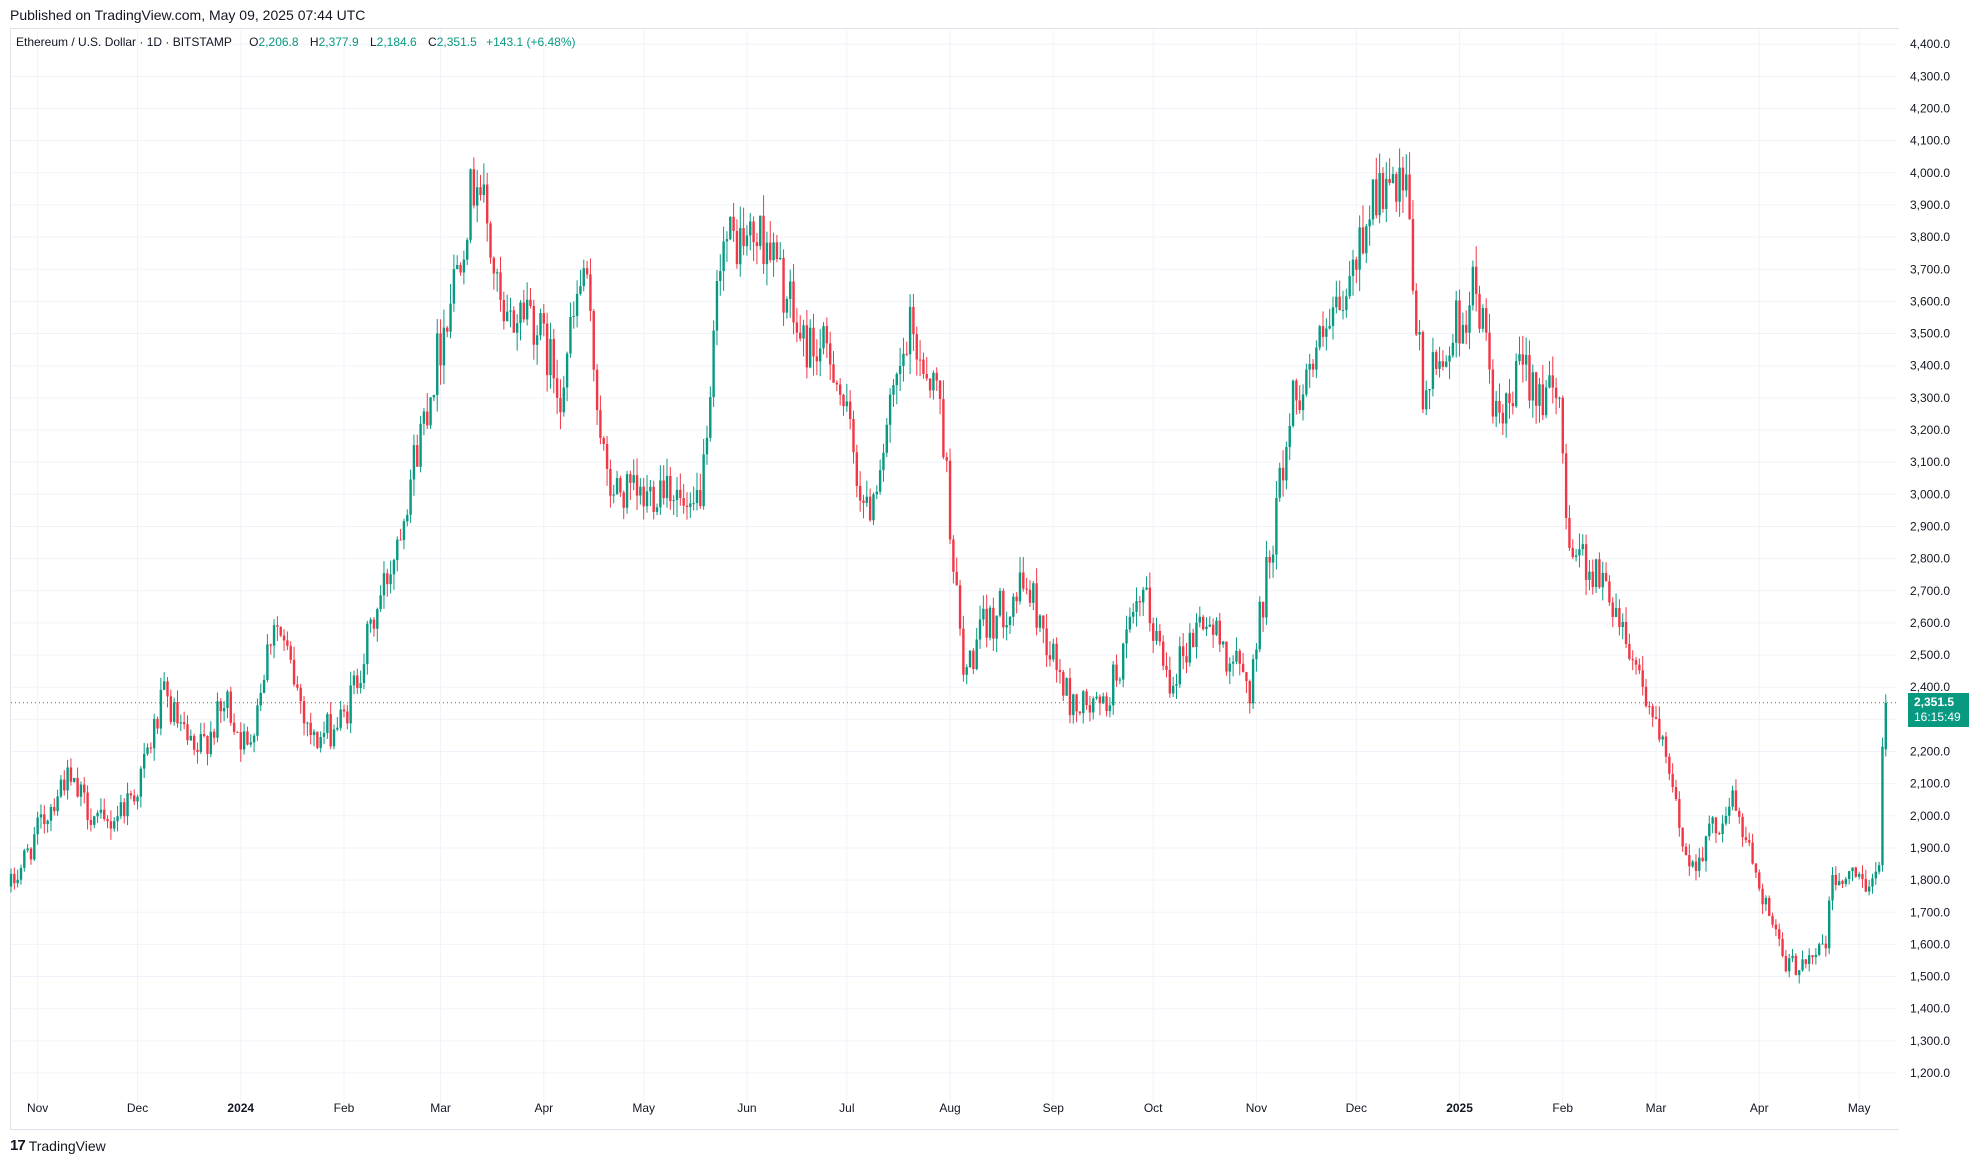 The width and height of the screenshot is (1973, 1161). I want to click on tradingview-logo-icon: 17, so click(18, 1145).